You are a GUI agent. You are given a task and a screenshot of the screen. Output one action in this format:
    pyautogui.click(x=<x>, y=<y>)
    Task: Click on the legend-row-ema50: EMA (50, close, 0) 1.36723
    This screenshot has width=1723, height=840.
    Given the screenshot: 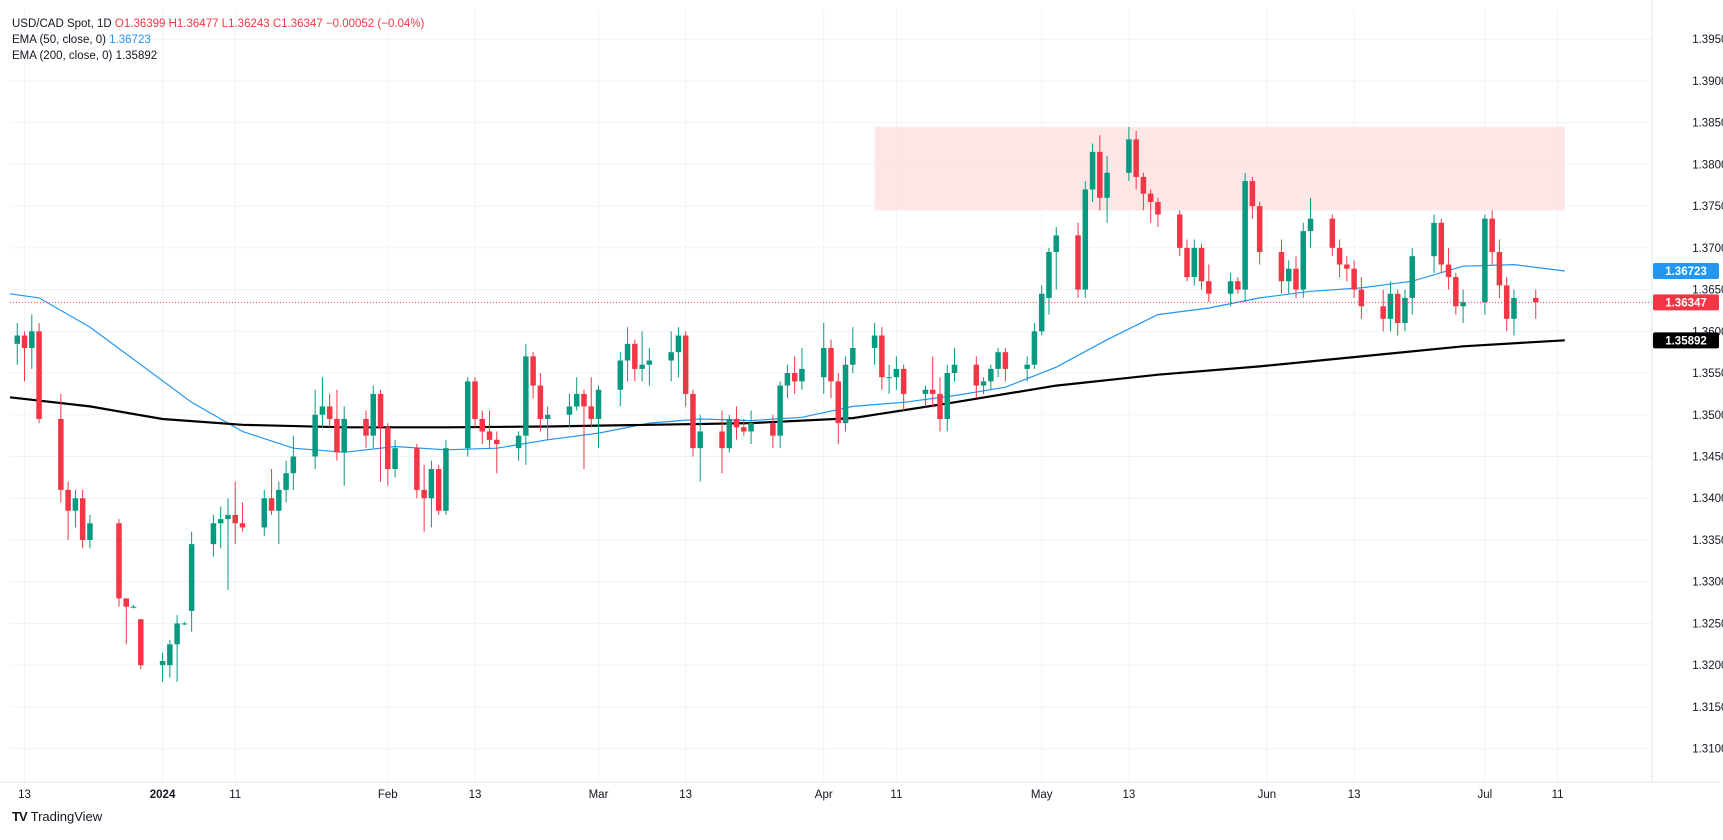 What is the action you would take?
    pyautogui.click(x=218, y=40)
    